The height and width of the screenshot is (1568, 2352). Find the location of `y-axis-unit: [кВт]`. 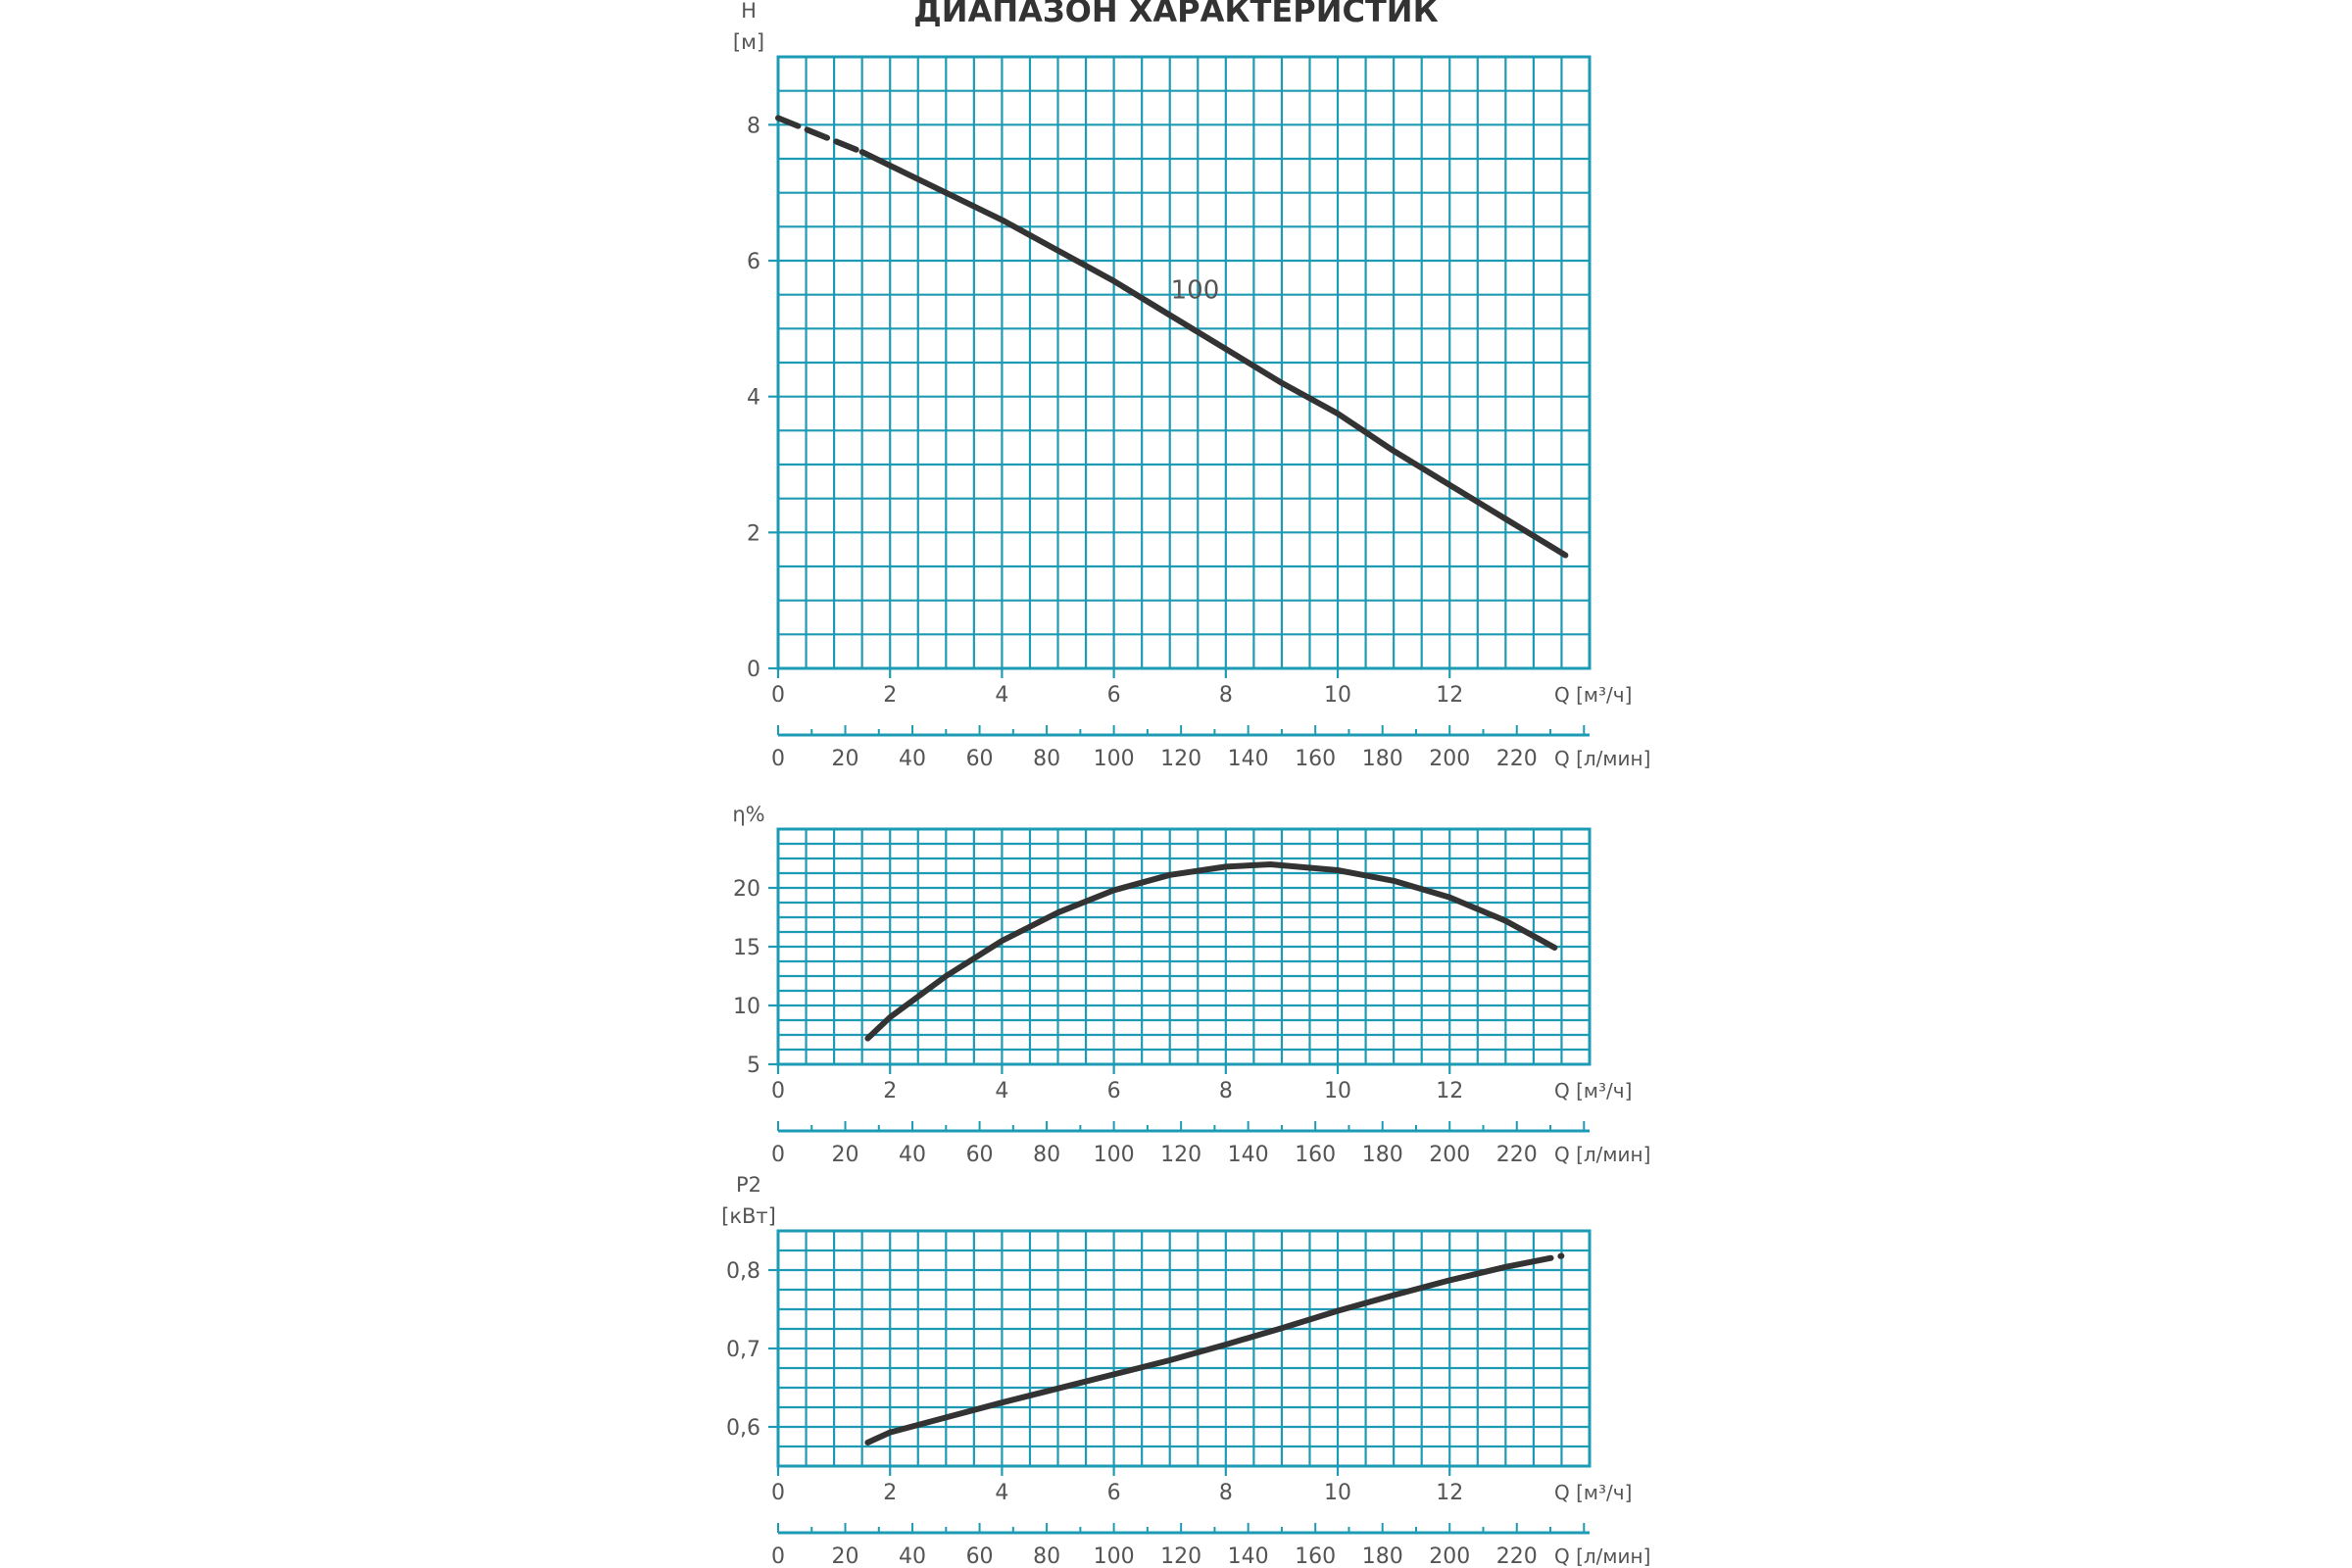

y-axis-unit: [кВт] is located at coordinates (748, 1216).